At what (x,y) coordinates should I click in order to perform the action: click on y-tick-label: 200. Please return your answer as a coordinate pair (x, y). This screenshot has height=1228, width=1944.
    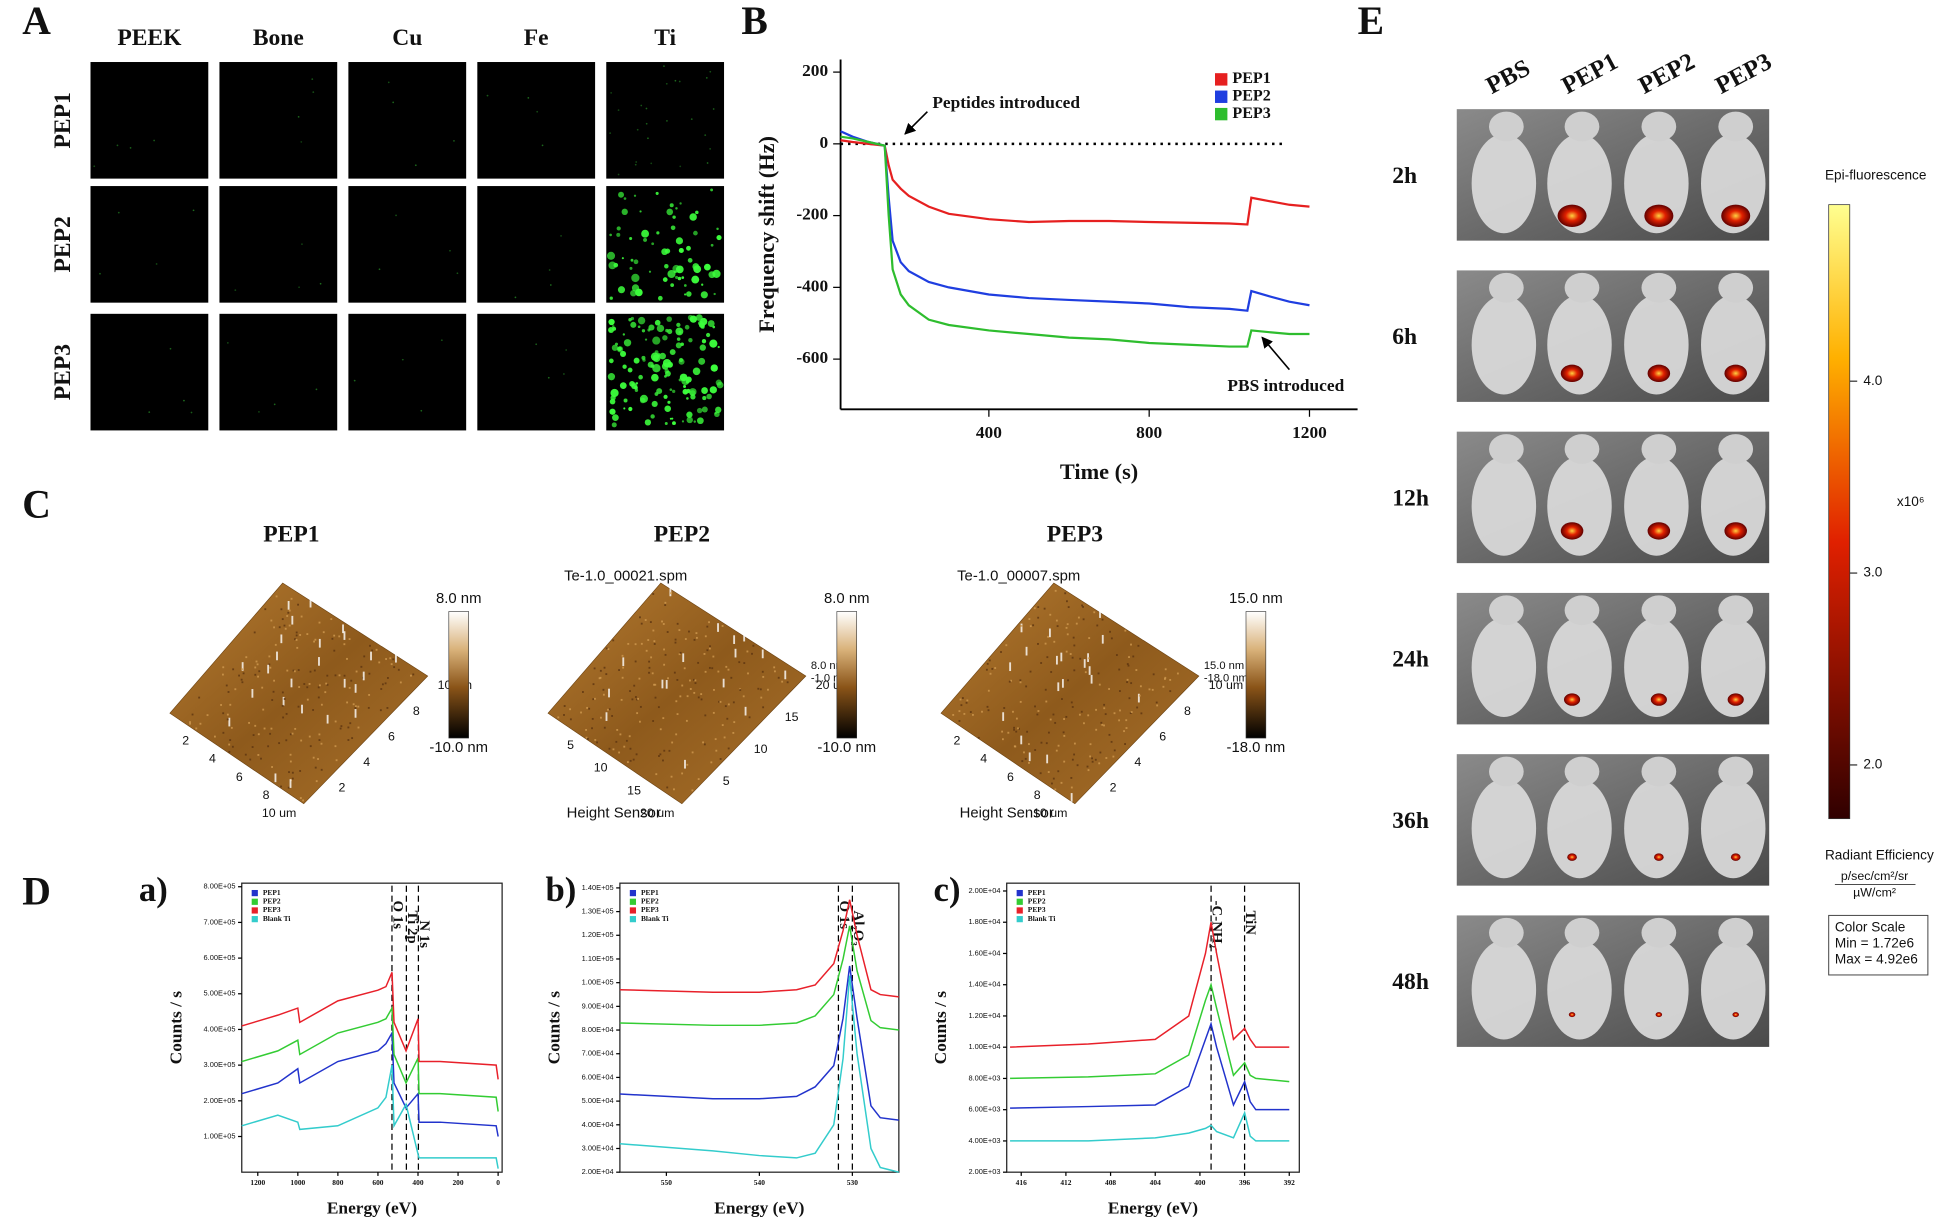
    Looking at the image, I should click on (815, 70).